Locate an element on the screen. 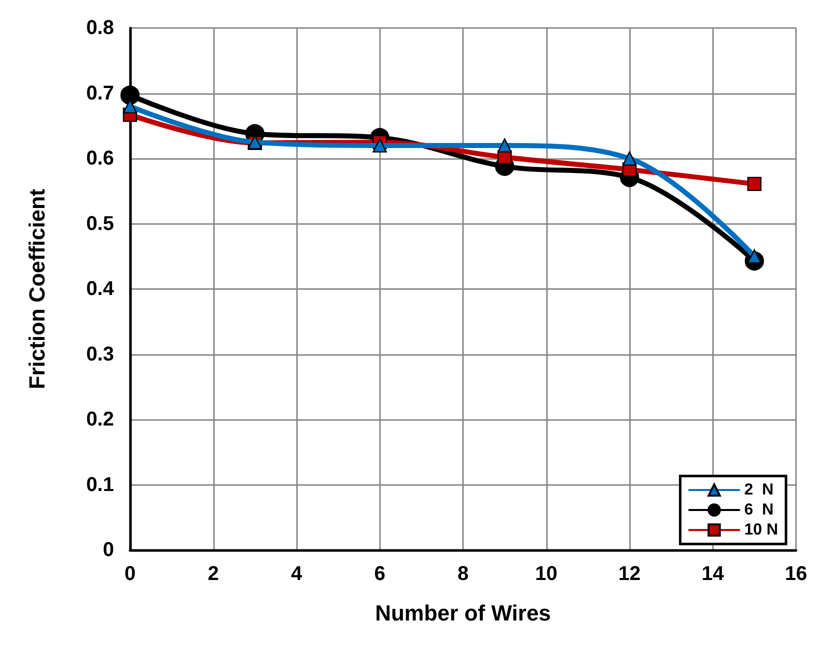  legend-label: 6 N is located at coordinates (759, 510).